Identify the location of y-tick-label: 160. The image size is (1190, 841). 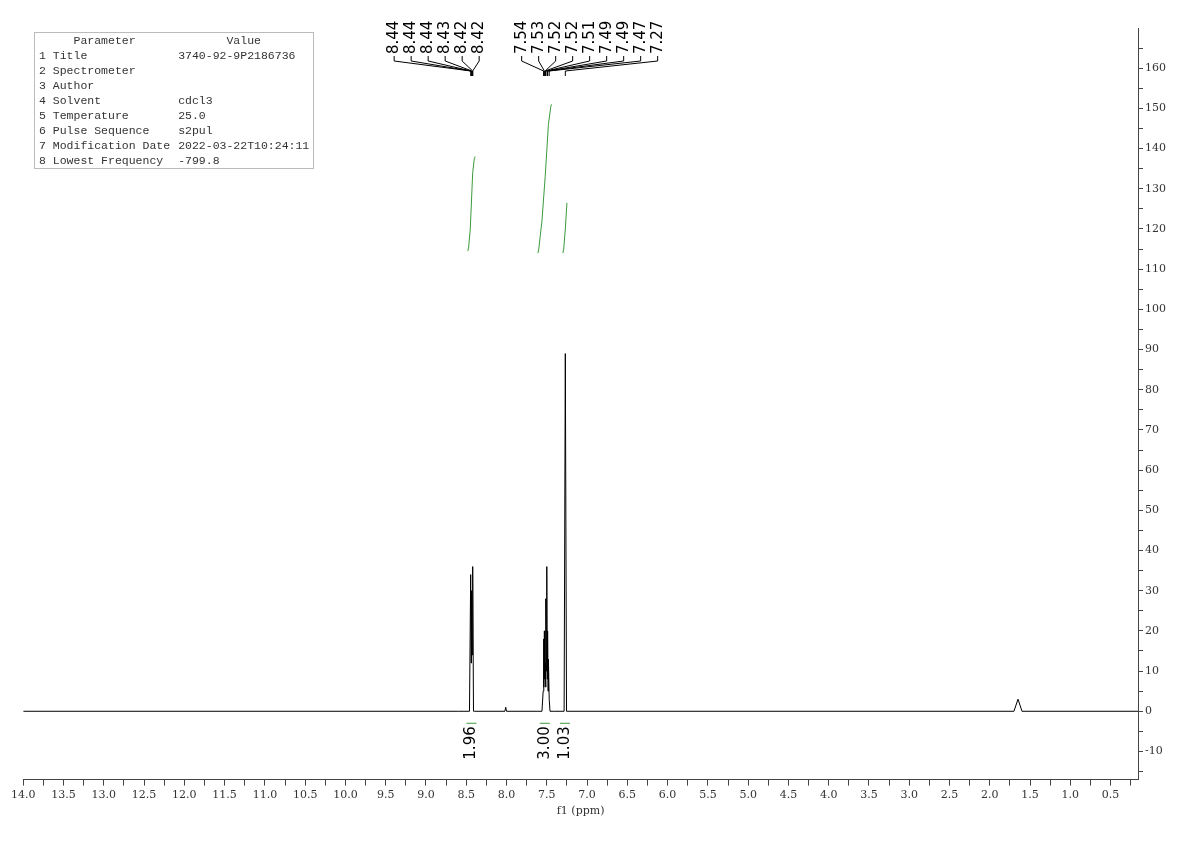
(1155, 68).